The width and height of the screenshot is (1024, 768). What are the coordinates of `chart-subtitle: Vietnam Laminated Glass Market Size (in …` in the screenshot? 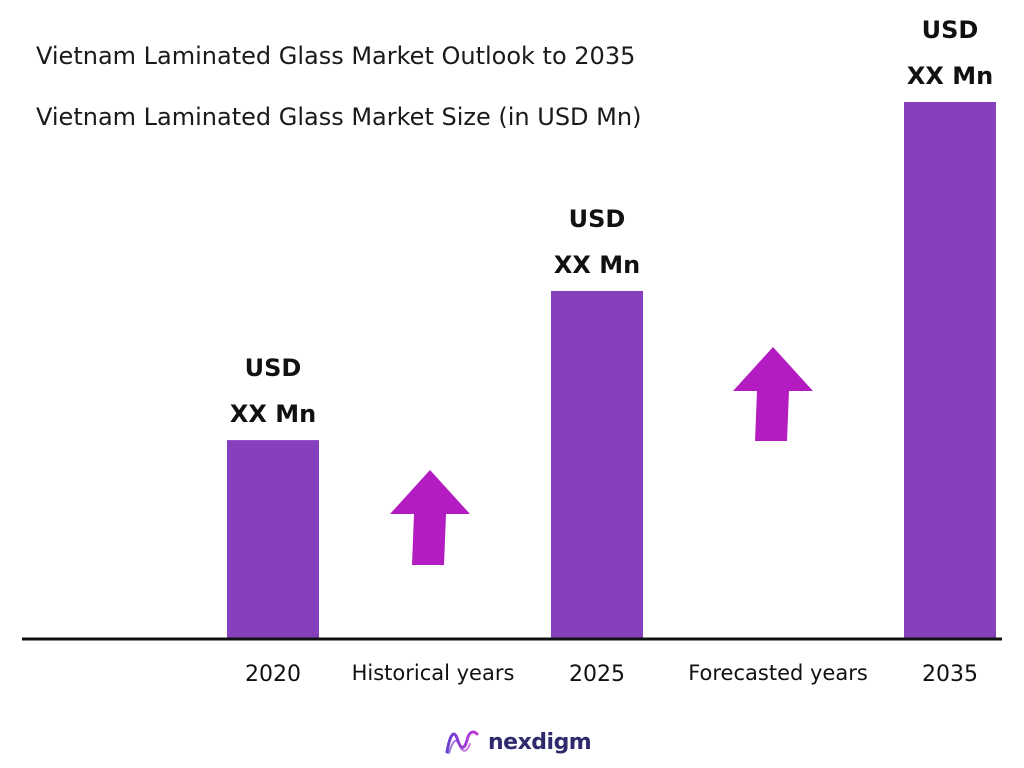 It's located at (339, 117).